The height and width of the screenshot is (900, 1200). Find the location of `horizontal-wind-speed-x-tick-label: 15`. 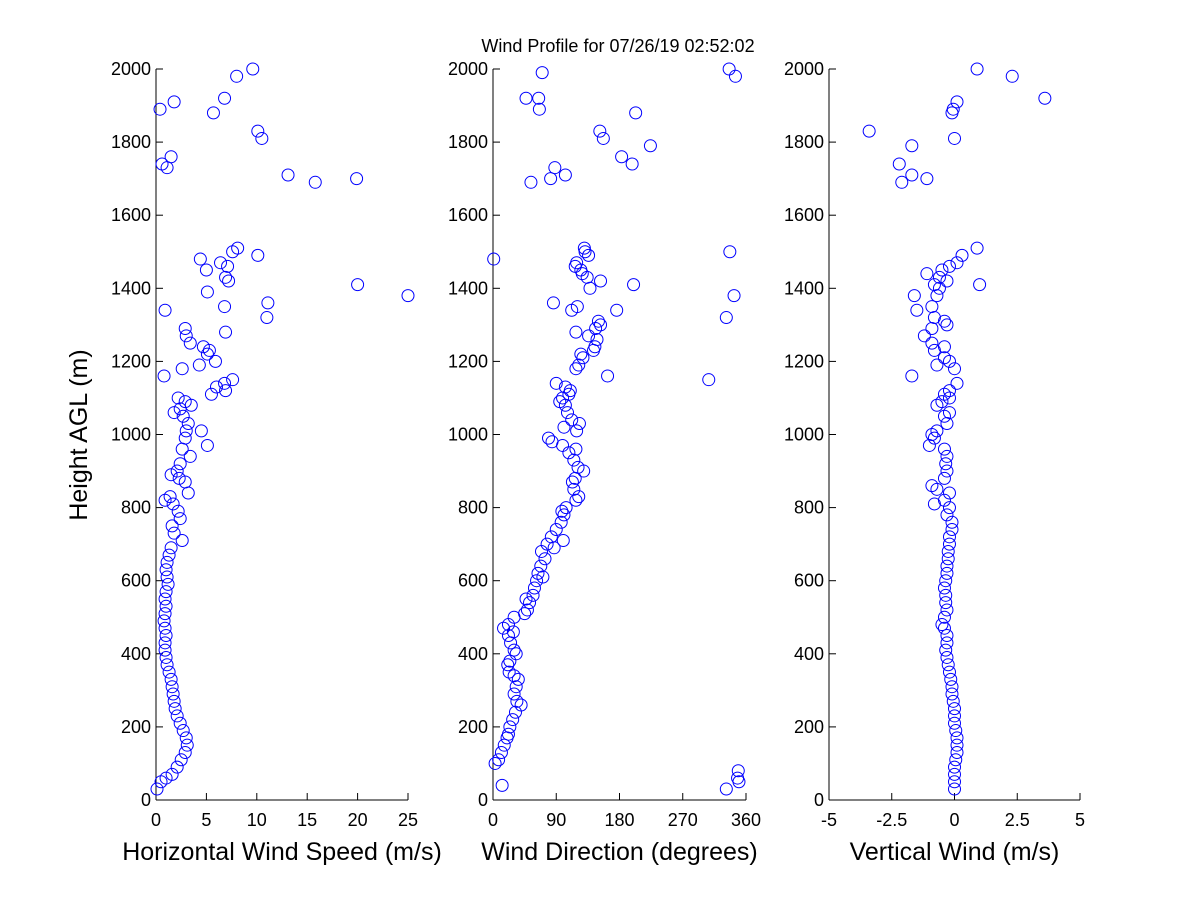

horizontal-wind-speed-x-tick-label: 15 is located at coordinates (307, 820).